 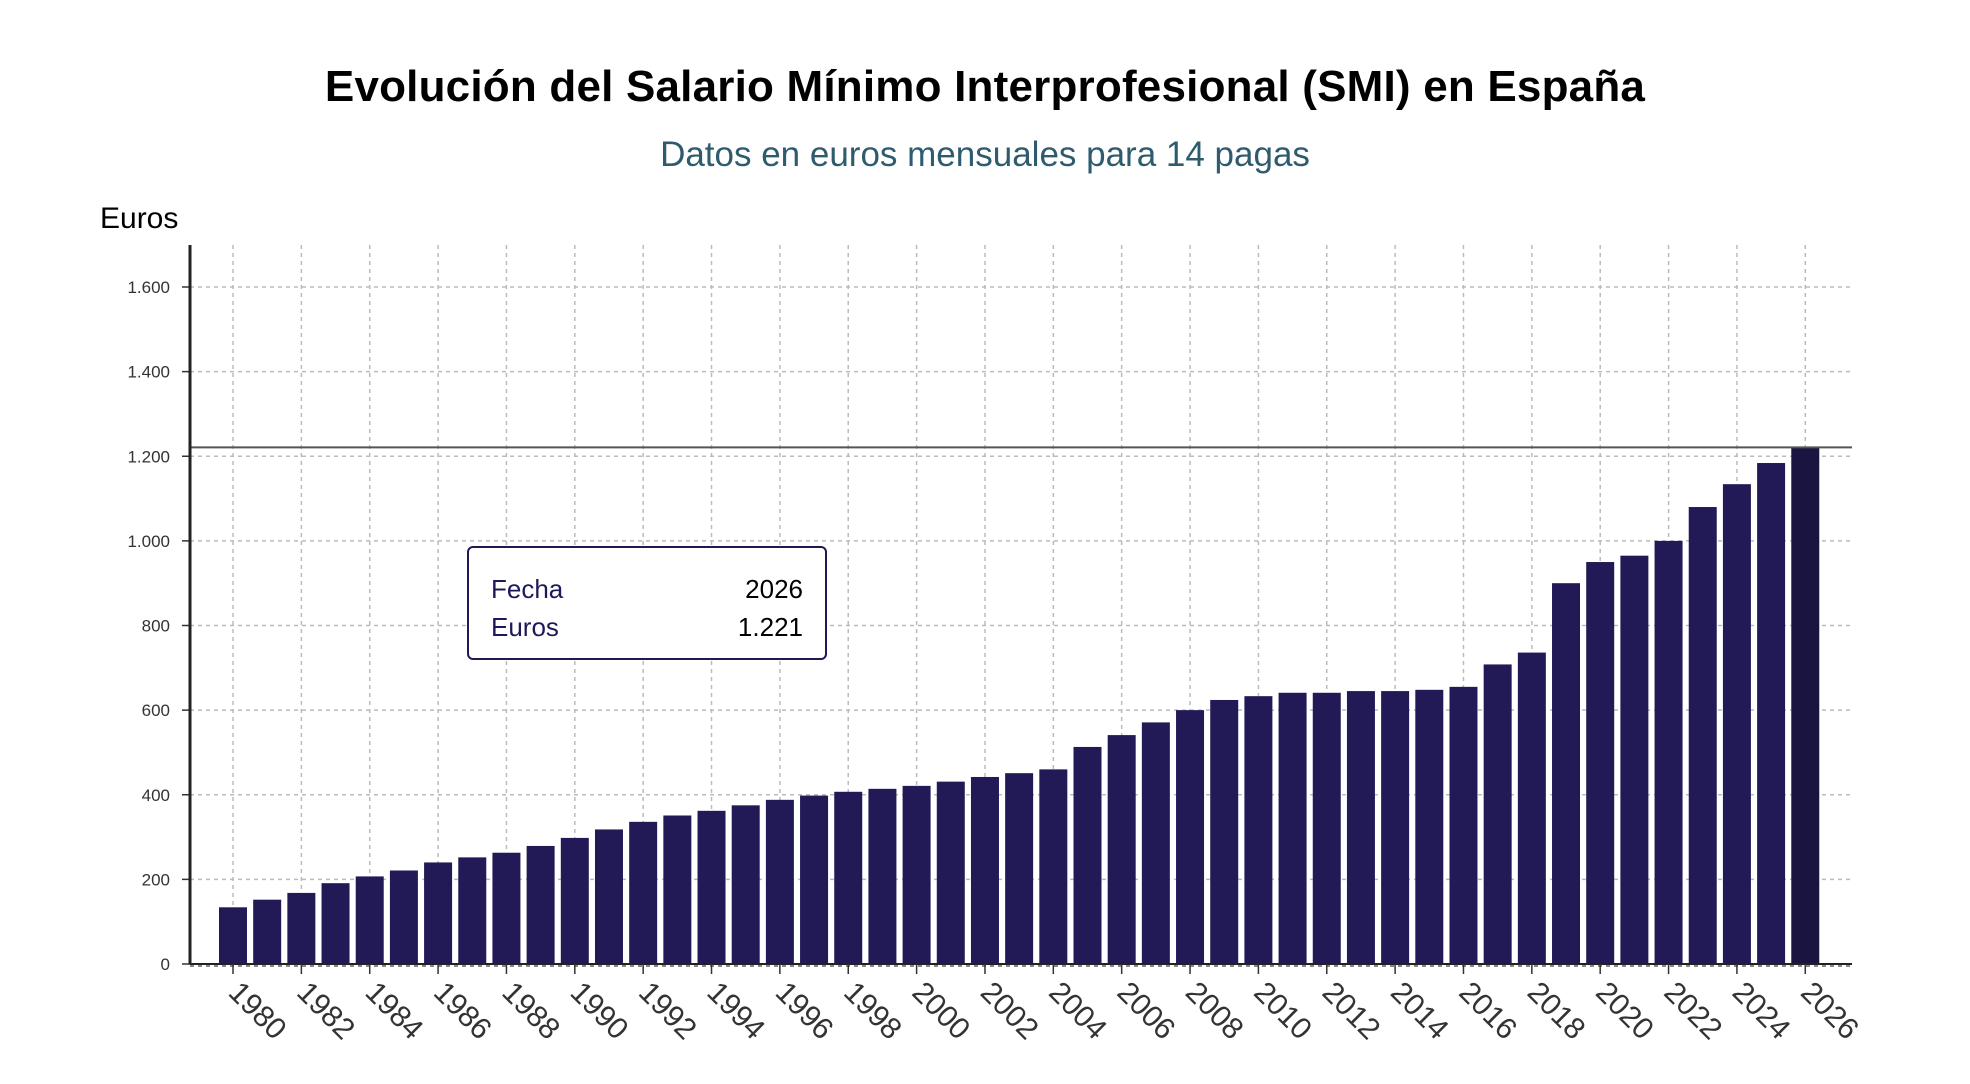 What do you see at coordinates (1829, 1011) in the screenshot?
I see `x-tick-label: 2026` at bounding box center [1829, 1011].